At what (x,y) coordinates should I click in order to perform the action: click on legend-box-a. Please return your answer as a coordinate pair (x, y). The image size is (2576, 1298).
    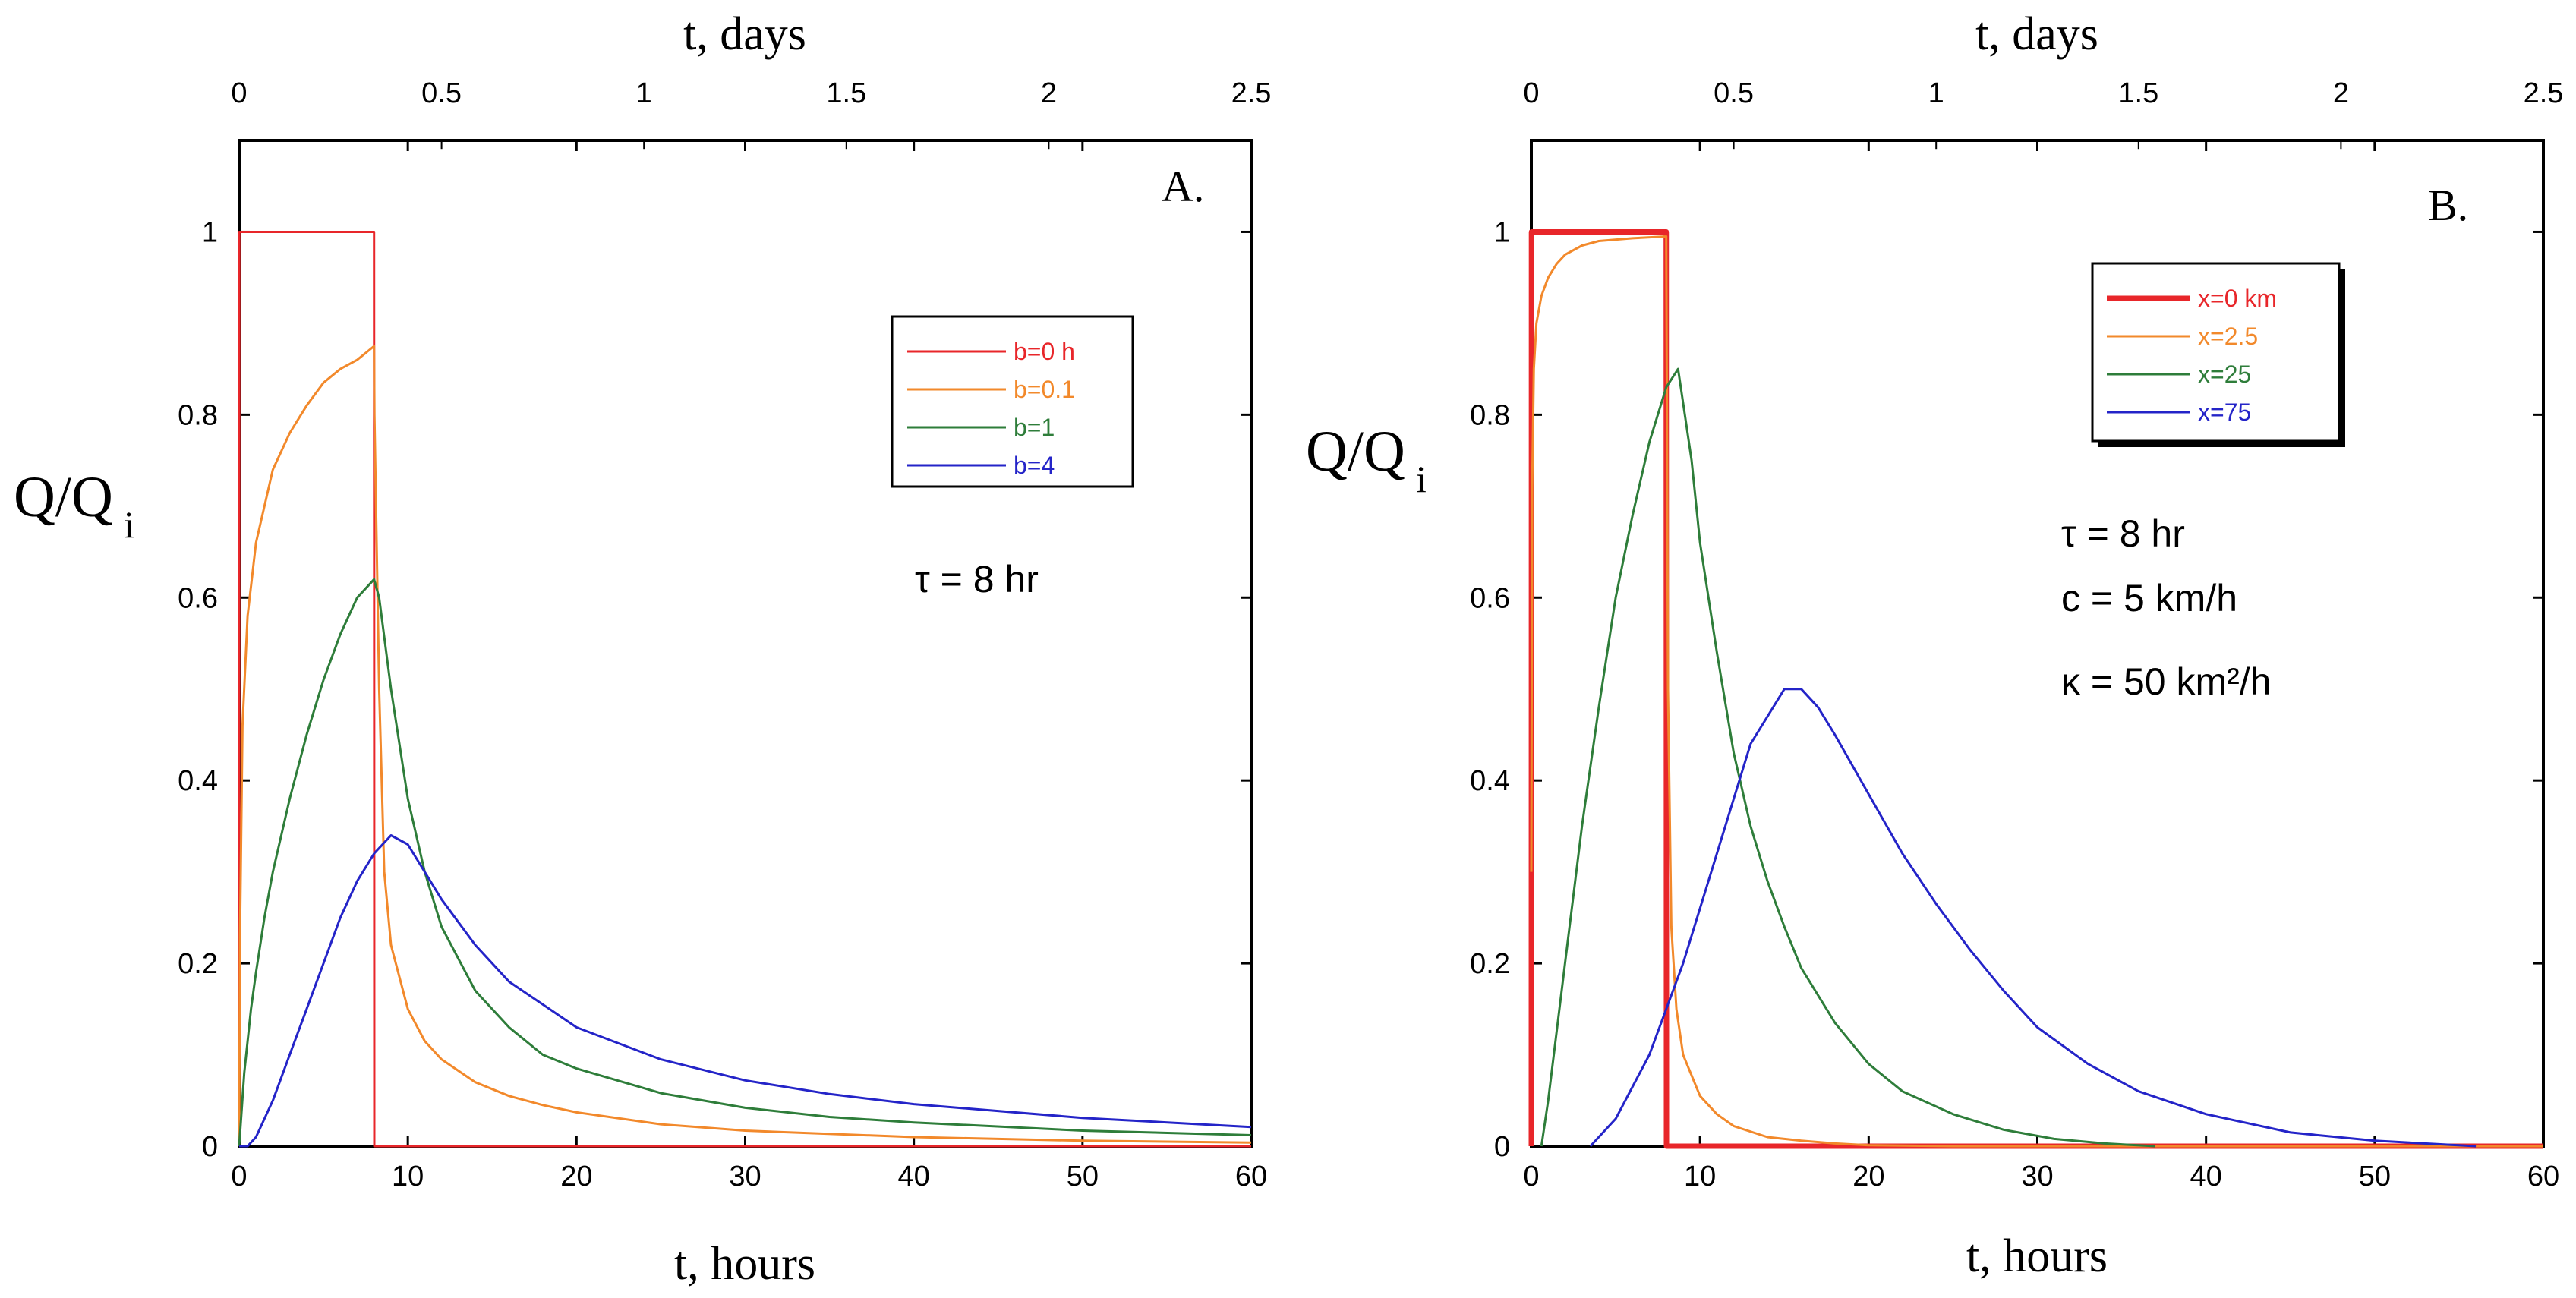
    Looking at the image, I should click on (1012, 401).